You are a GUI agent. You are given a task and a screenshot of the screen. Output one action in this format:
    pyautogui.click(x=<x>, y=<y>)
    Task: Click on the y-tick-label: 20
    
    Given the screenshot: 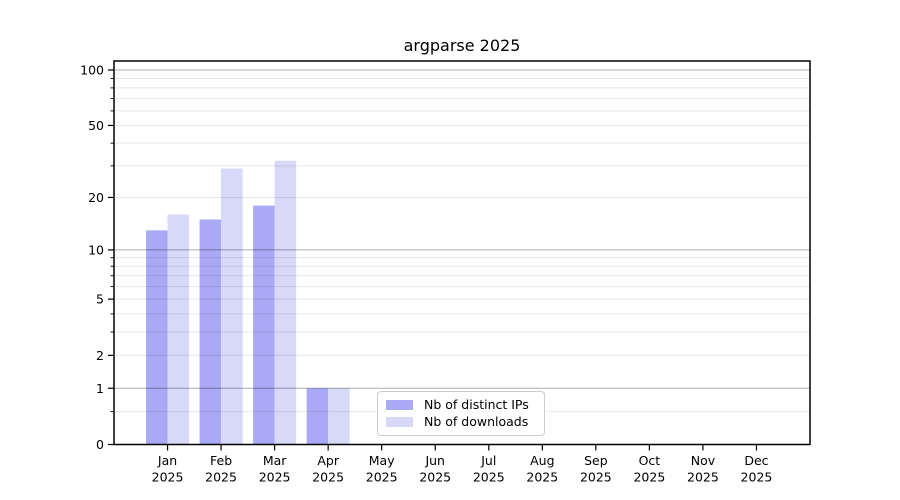 What is the action you would take?
    pyautogui.click(x=96, y=197)
    